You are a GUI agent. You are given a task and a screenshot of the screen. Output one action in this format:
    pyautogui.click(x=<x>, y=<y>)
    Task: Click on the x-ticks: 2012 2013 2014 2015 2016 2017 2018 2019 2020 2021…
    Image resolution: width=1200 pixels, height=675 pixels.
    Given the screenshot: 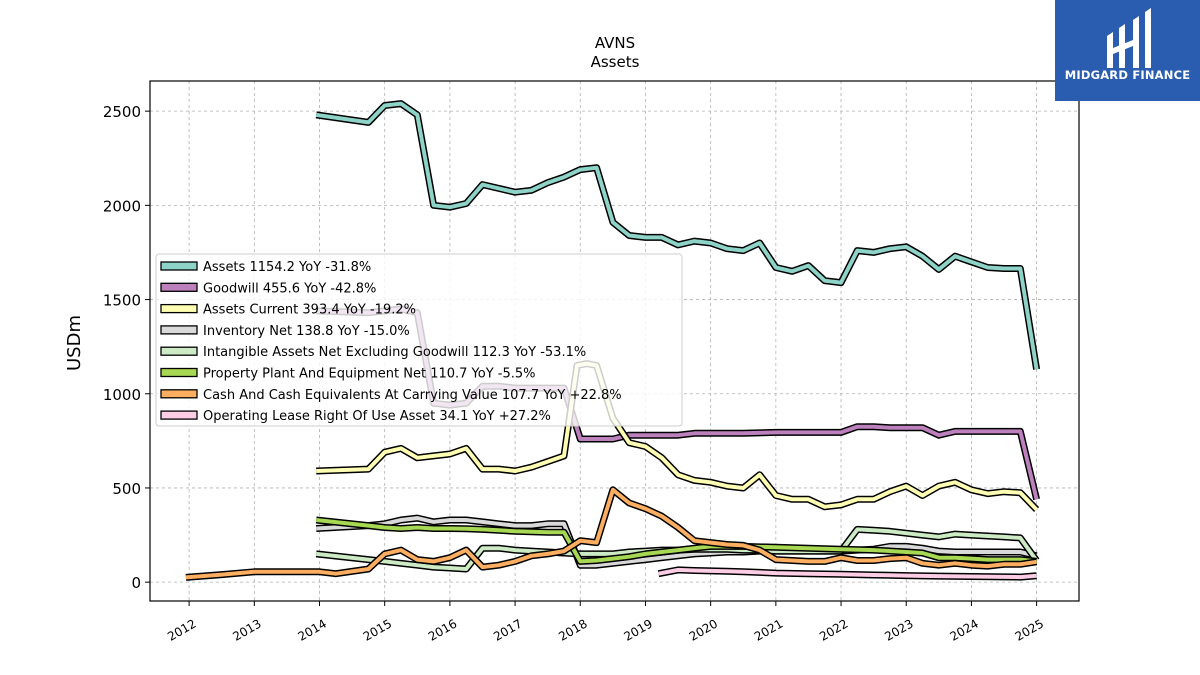 What is the action you would take?
    pyautogui.click(x=605, y=622)
    